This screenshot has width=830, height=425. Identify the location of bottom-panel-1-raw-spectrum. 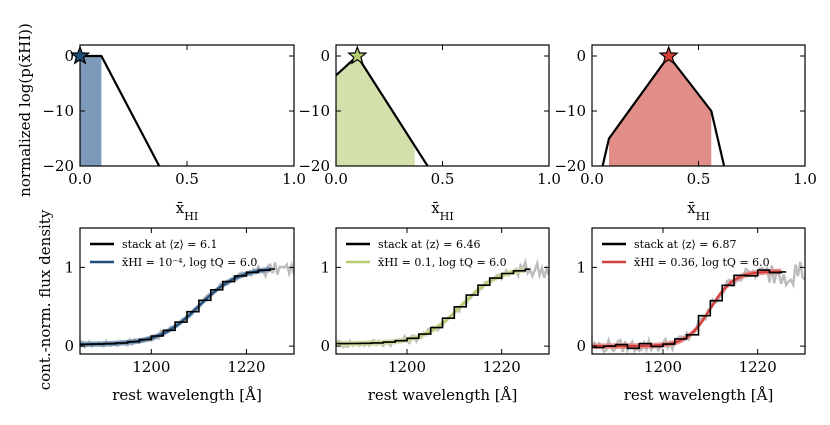
(187, 305).